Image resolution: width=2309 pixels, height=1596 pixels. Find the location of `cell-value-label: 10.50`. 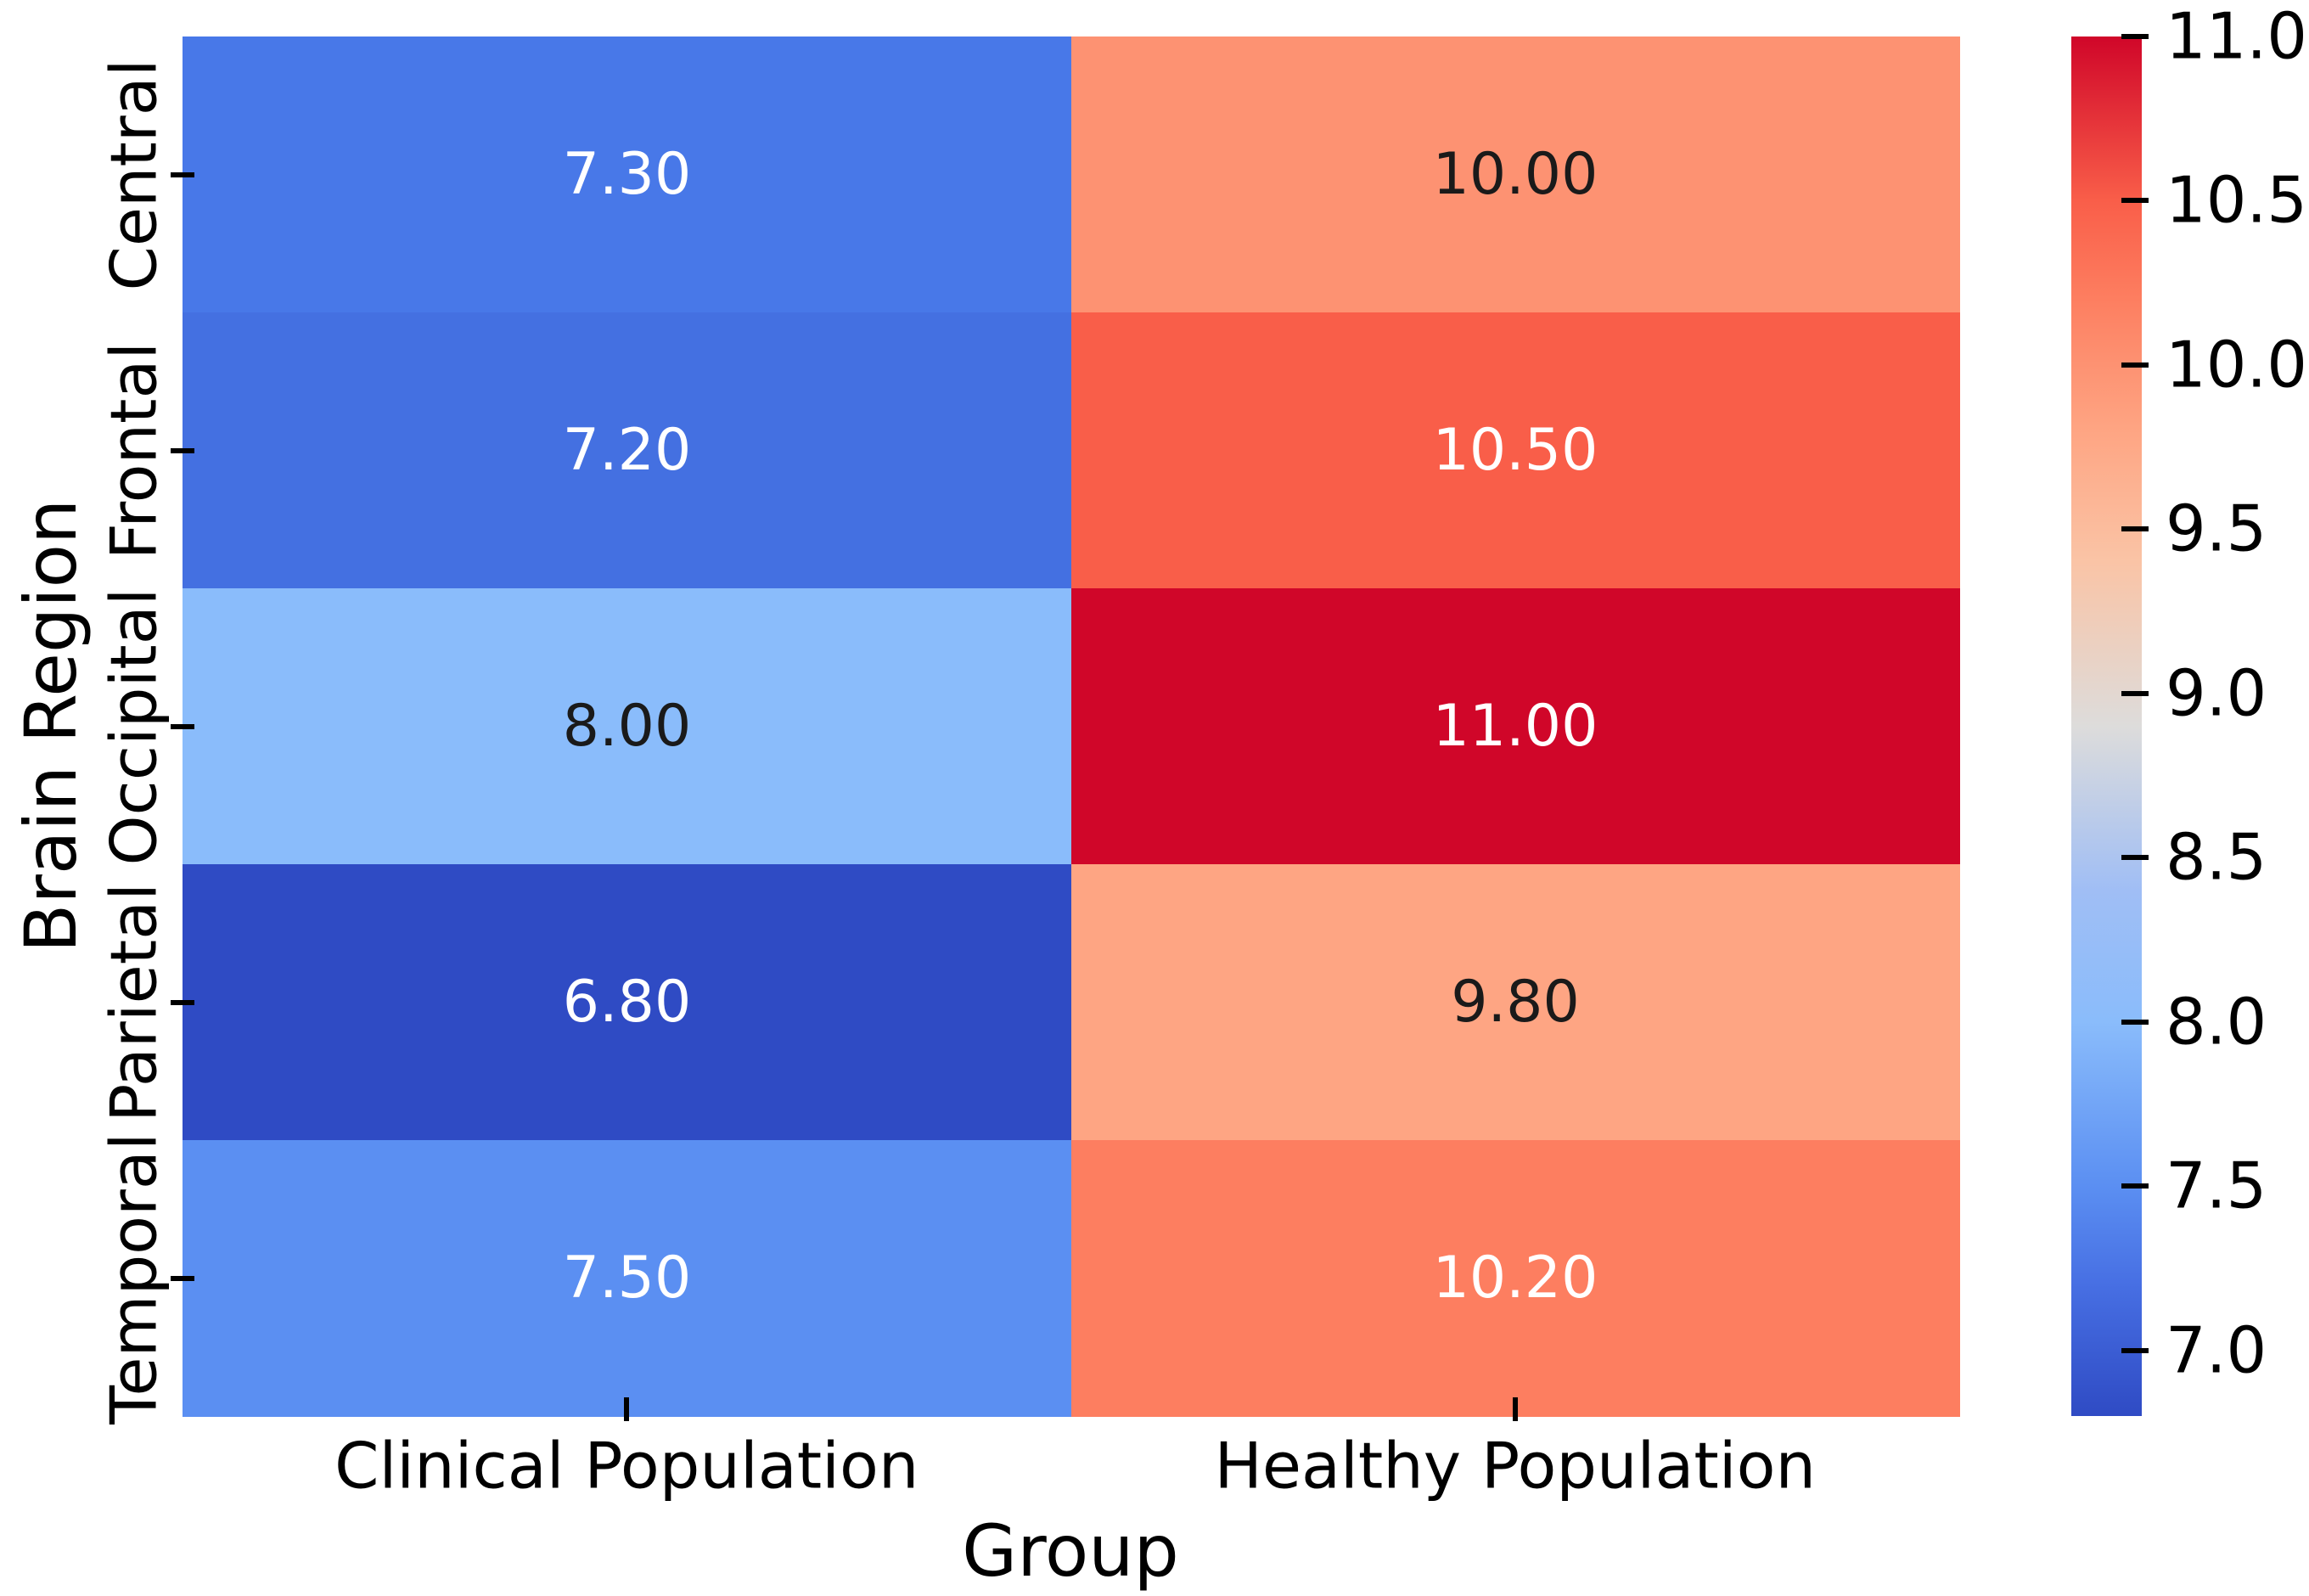

cell-value-label: 10.50 is located at coordinates (1515, 450).